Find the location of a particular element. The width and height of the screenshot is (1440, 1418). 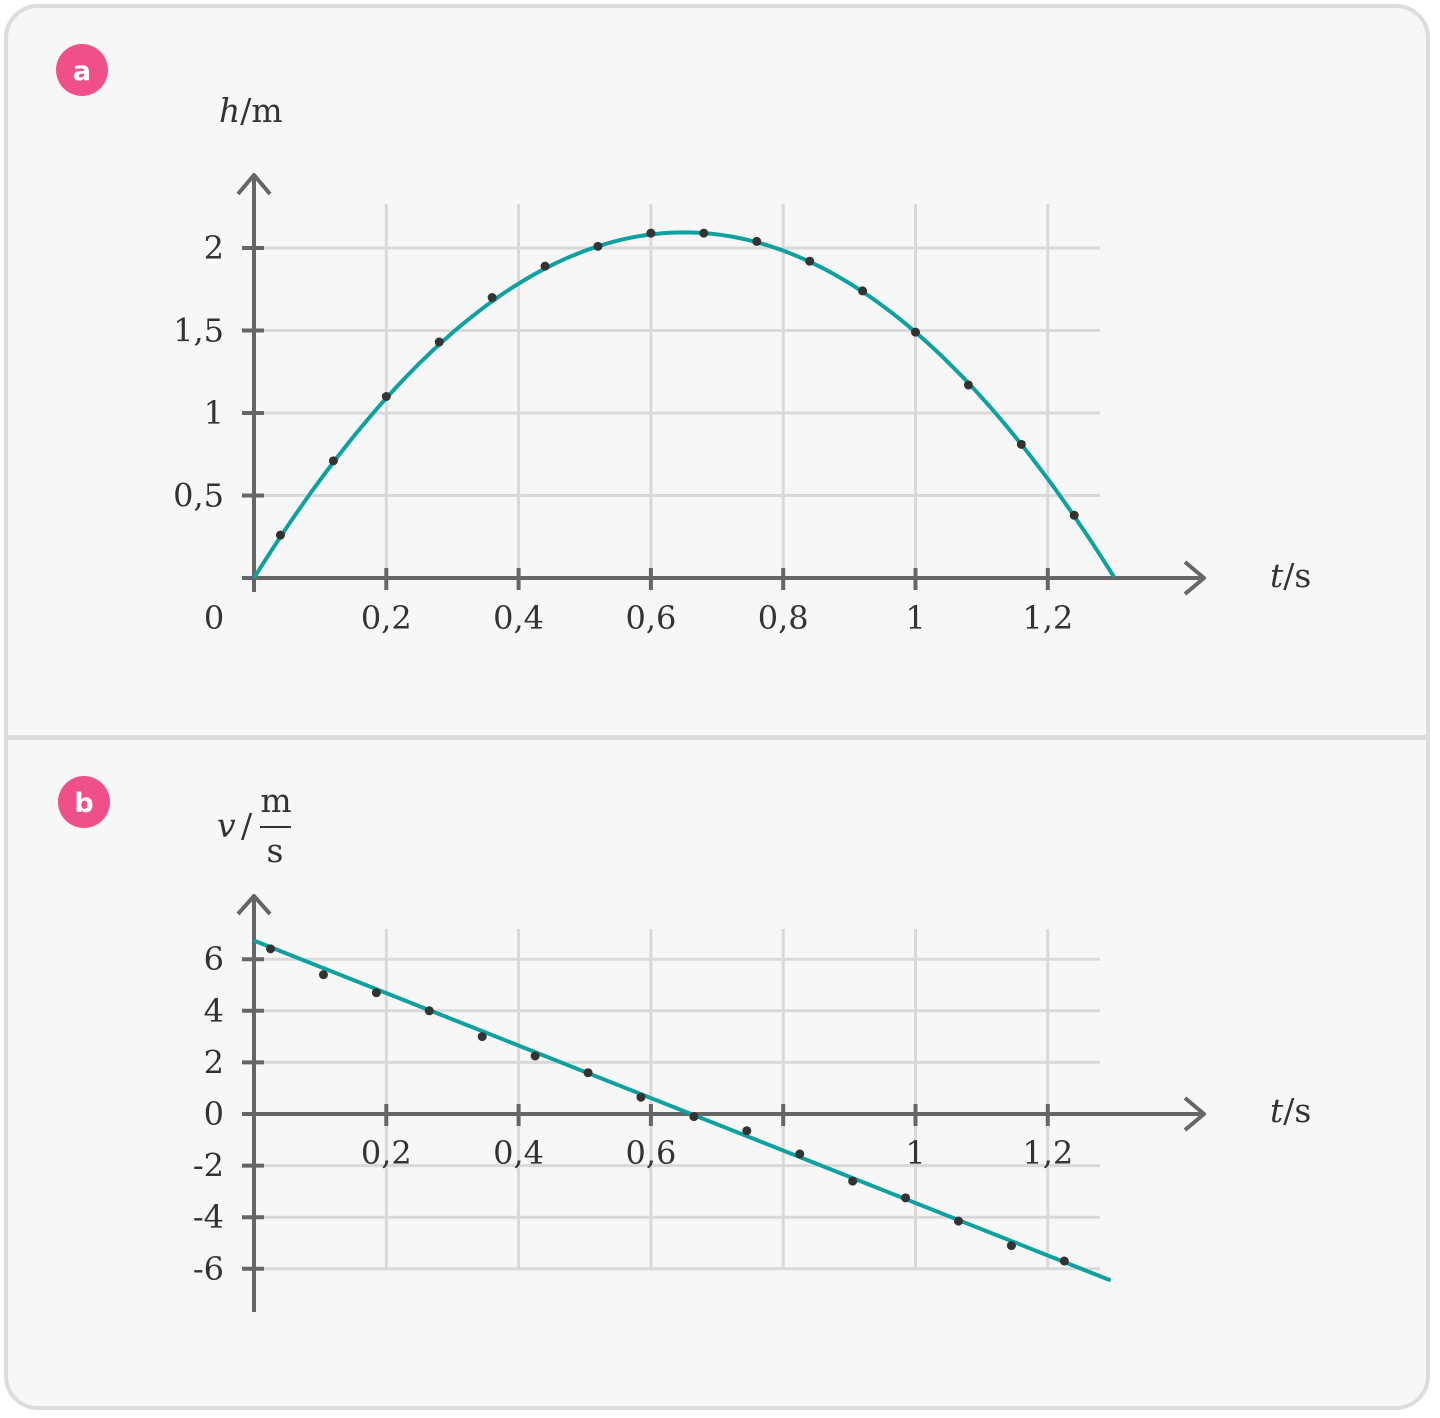

data-points-b is located at coordinates (667, 1105).